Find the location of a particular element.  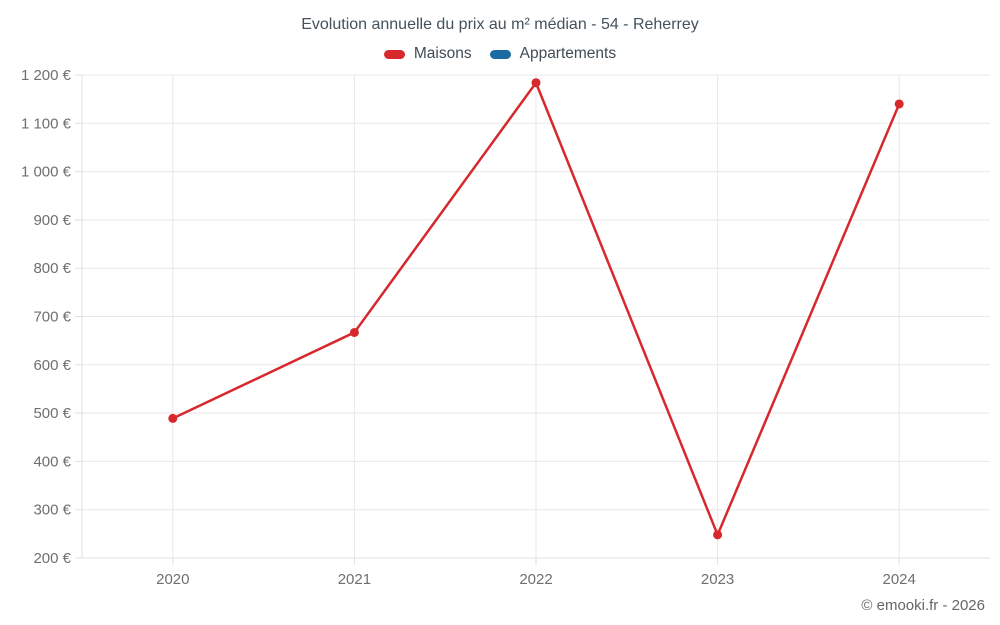

x-axis-label: 2022 is located at coordinates (535, 579).